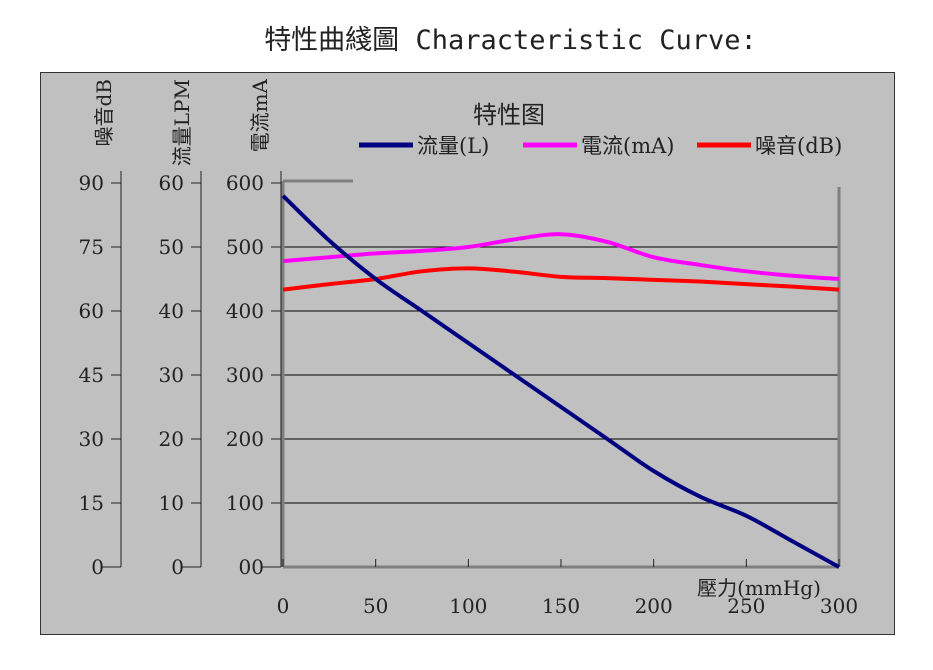 Image resolution: width=933 pixels, height=670 pixels. What do you see at coordinates (798, 146) in the screenshot?
I see `legend-label: 噪音(dB)` at bounding box center [798, 146].